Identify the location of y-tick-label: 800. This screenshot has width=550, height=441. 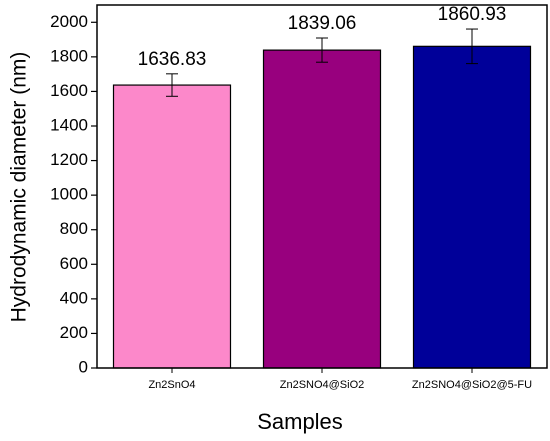
(74, 228).